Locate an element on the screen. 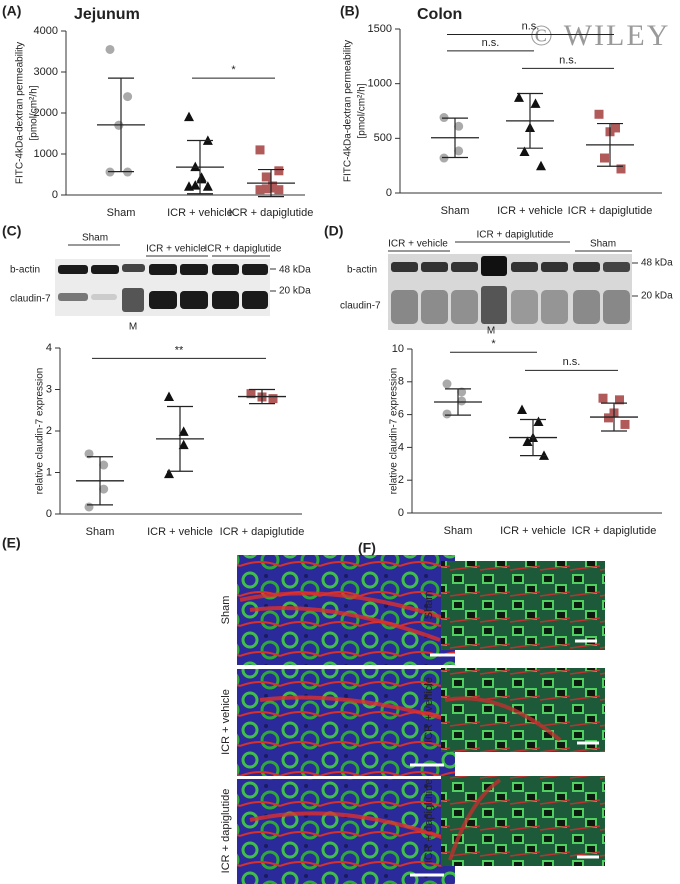  panel-label: (D) is located at coordinates (333, 231).